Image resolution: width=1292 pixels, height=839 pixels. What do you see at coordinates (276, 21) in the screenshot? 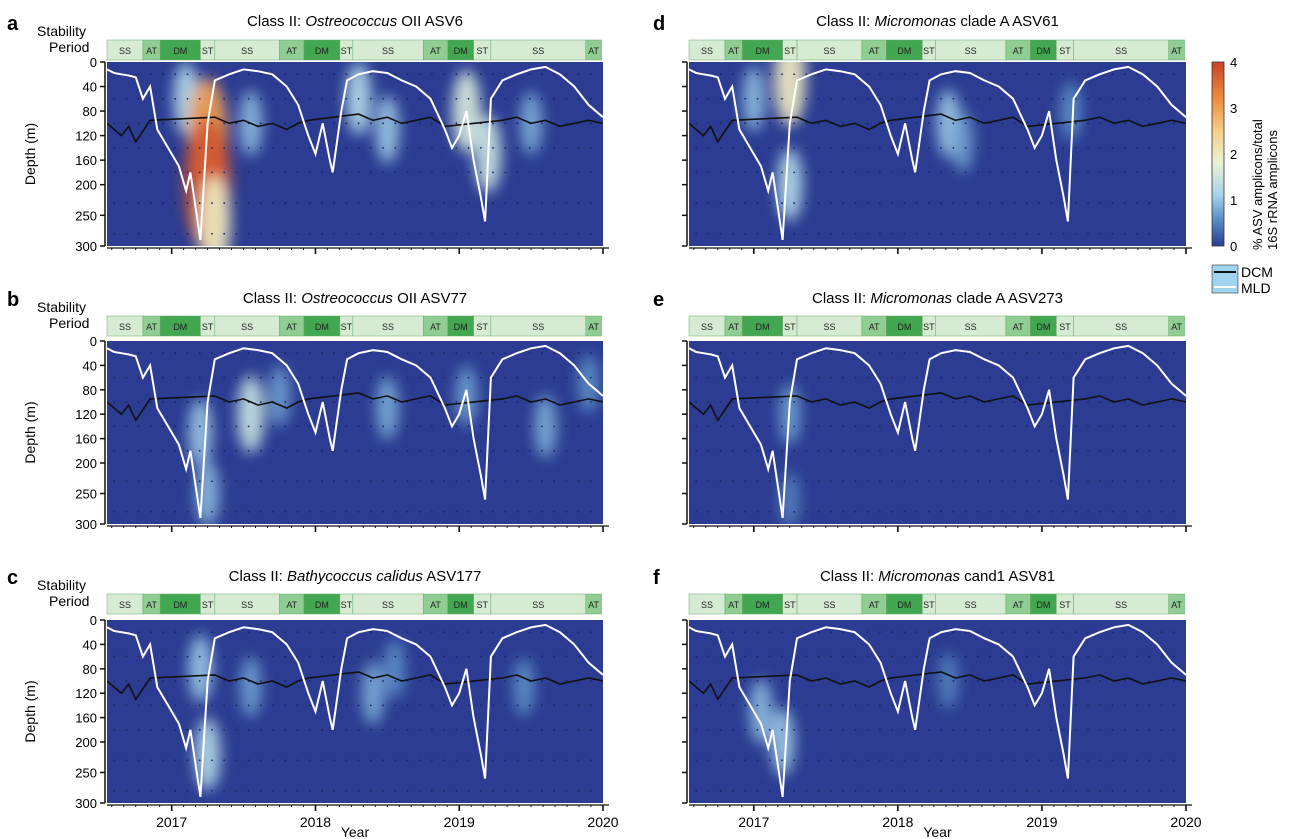
I see `panel-title-part: Class II:` at bounding box center [276, 21].